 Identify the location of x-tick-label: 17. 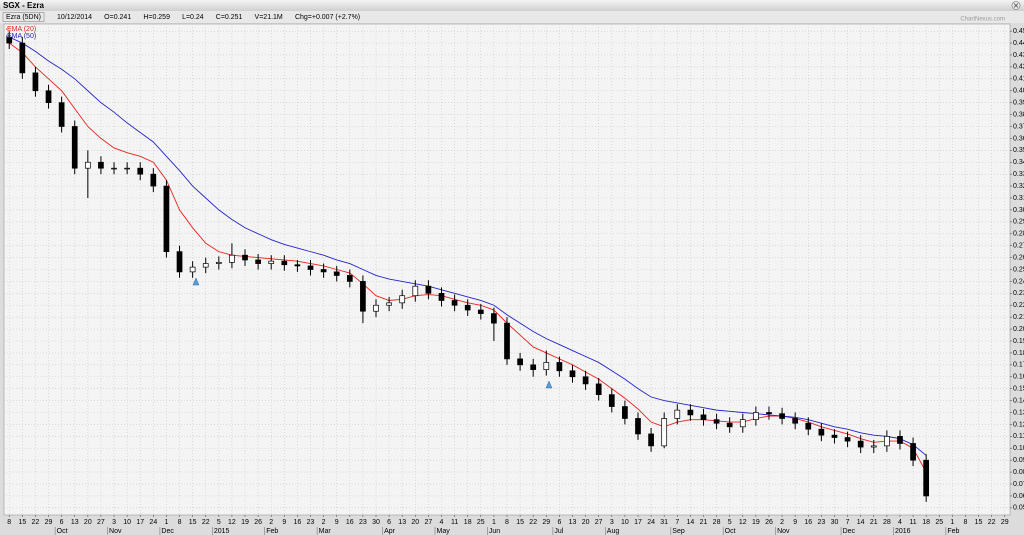
(638, 522).